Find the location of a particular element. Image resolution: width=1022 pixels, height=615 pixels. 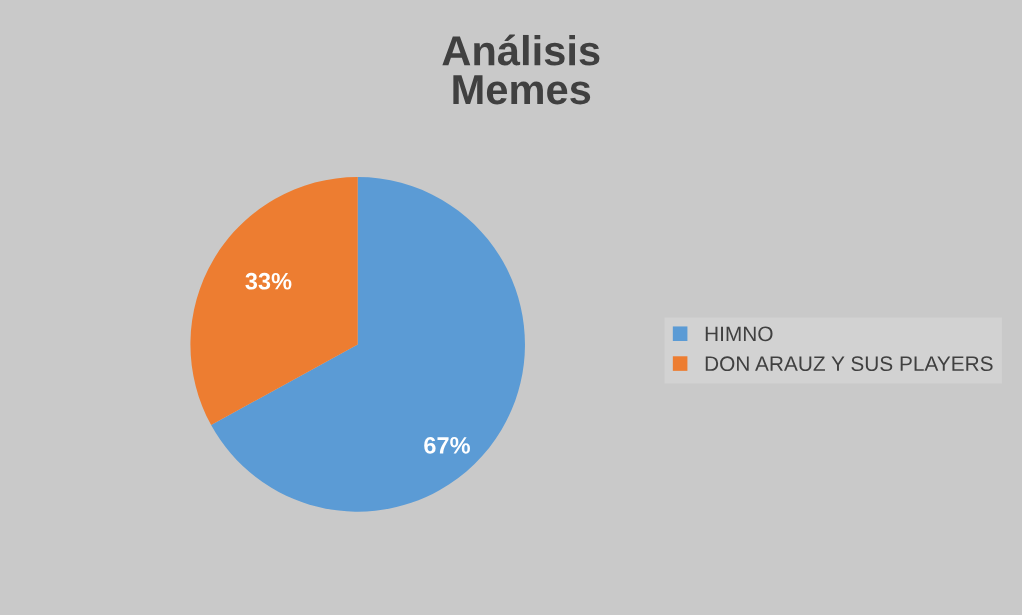

data-label: 67% is located at coordinates (447, 445).